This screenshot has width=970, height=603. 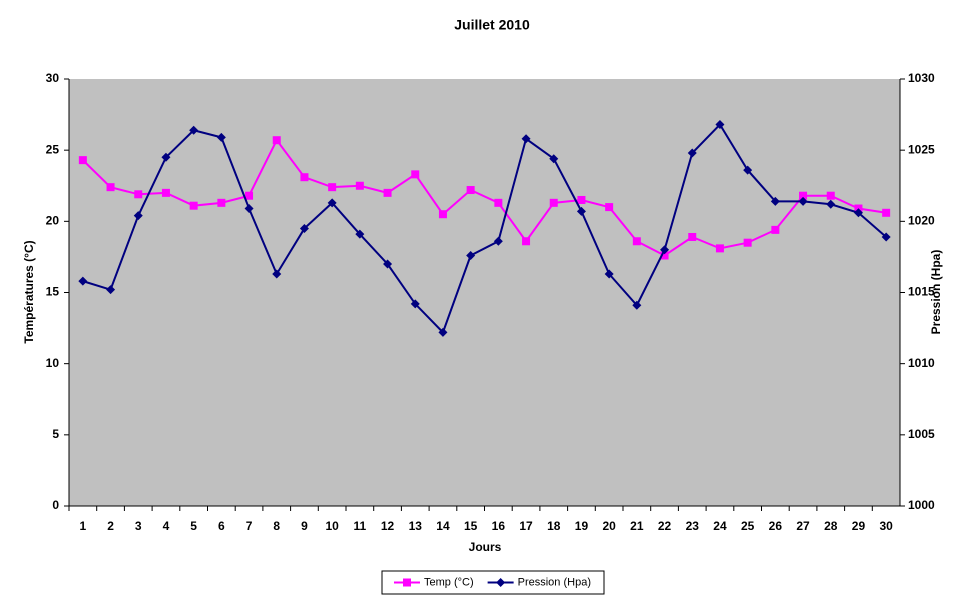 I want to click on y2-axis-title: Pression (Hpa), so click(x=936, y=292).